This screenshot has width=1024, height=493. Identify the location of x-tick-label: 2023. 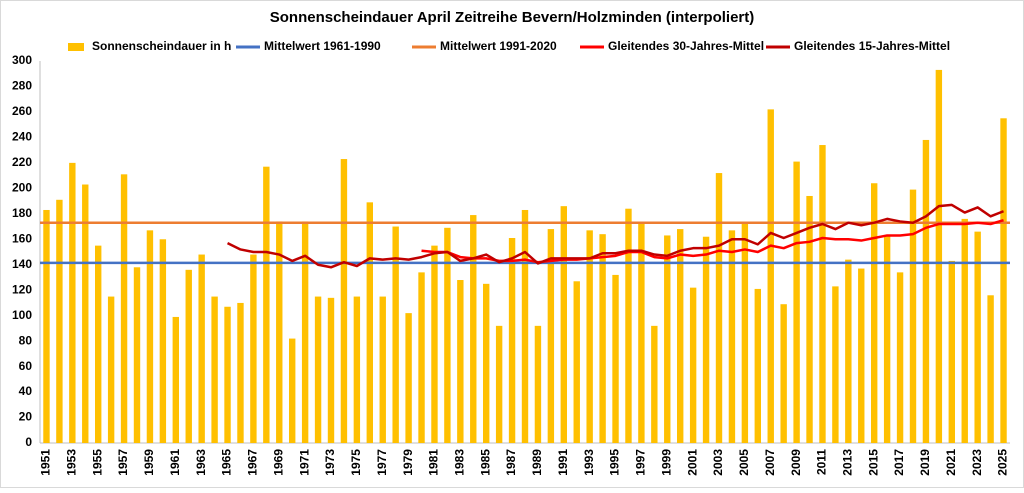
(977, 462).